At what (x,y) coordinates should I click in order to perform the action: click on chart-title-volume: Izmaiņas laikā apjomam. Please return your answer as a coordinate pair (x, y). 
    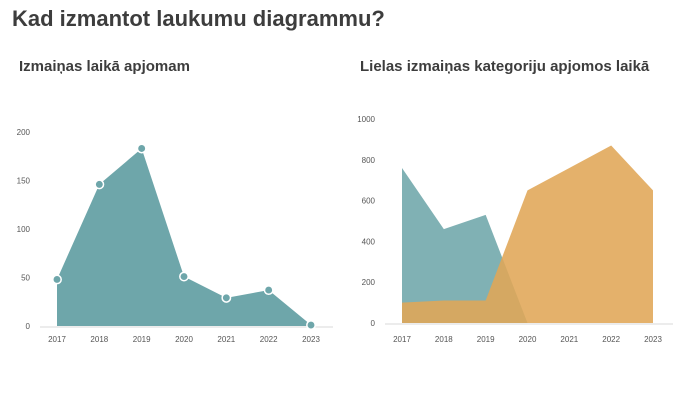
    Looking at the image, I should click on (104, 66).